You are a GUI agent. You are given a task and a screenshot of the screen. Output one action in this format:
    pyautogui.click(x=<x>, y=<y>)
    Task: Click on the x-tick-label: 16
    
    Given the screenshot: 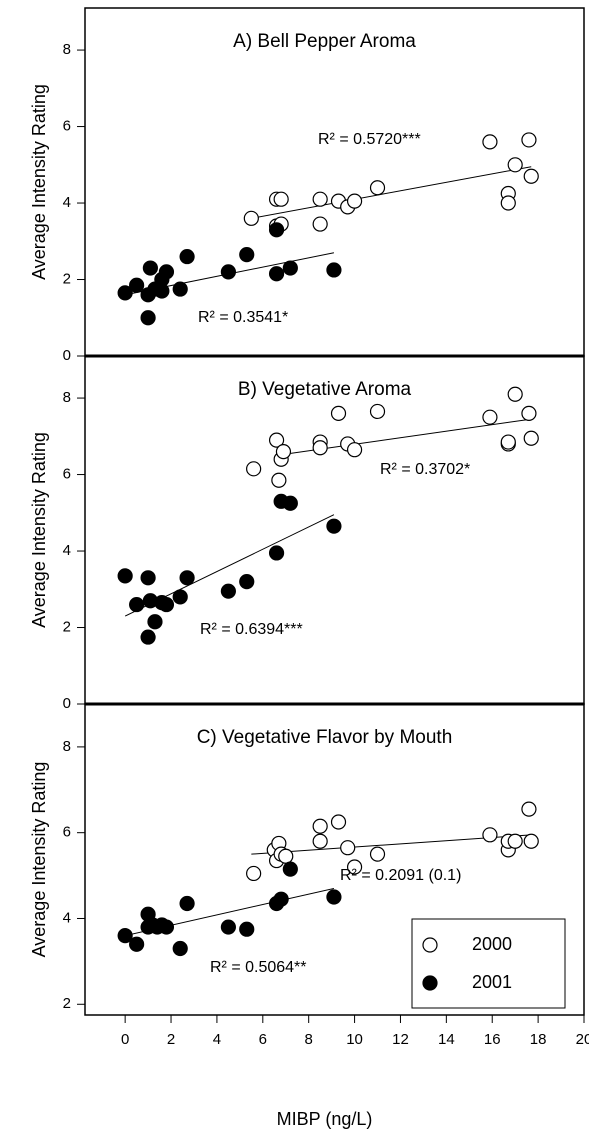 What is the action you would take?
    pyautogui.click(x=492, y=1039)
    